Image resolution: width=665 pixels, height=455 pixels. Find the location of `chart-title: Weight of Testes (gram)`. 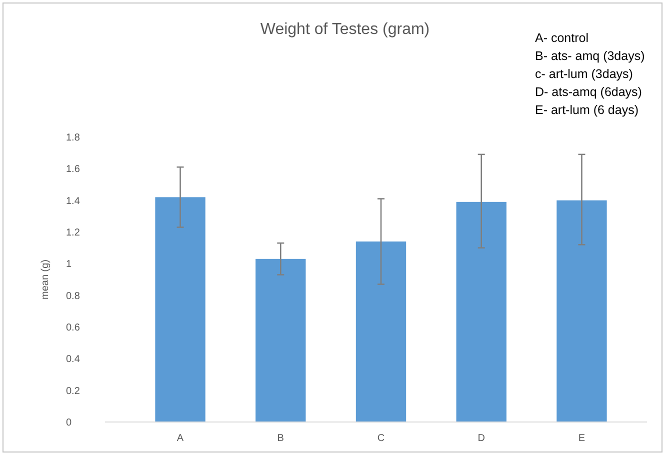

chart-title: Weight of Testes (gram) is located at coordinates (345, 29).